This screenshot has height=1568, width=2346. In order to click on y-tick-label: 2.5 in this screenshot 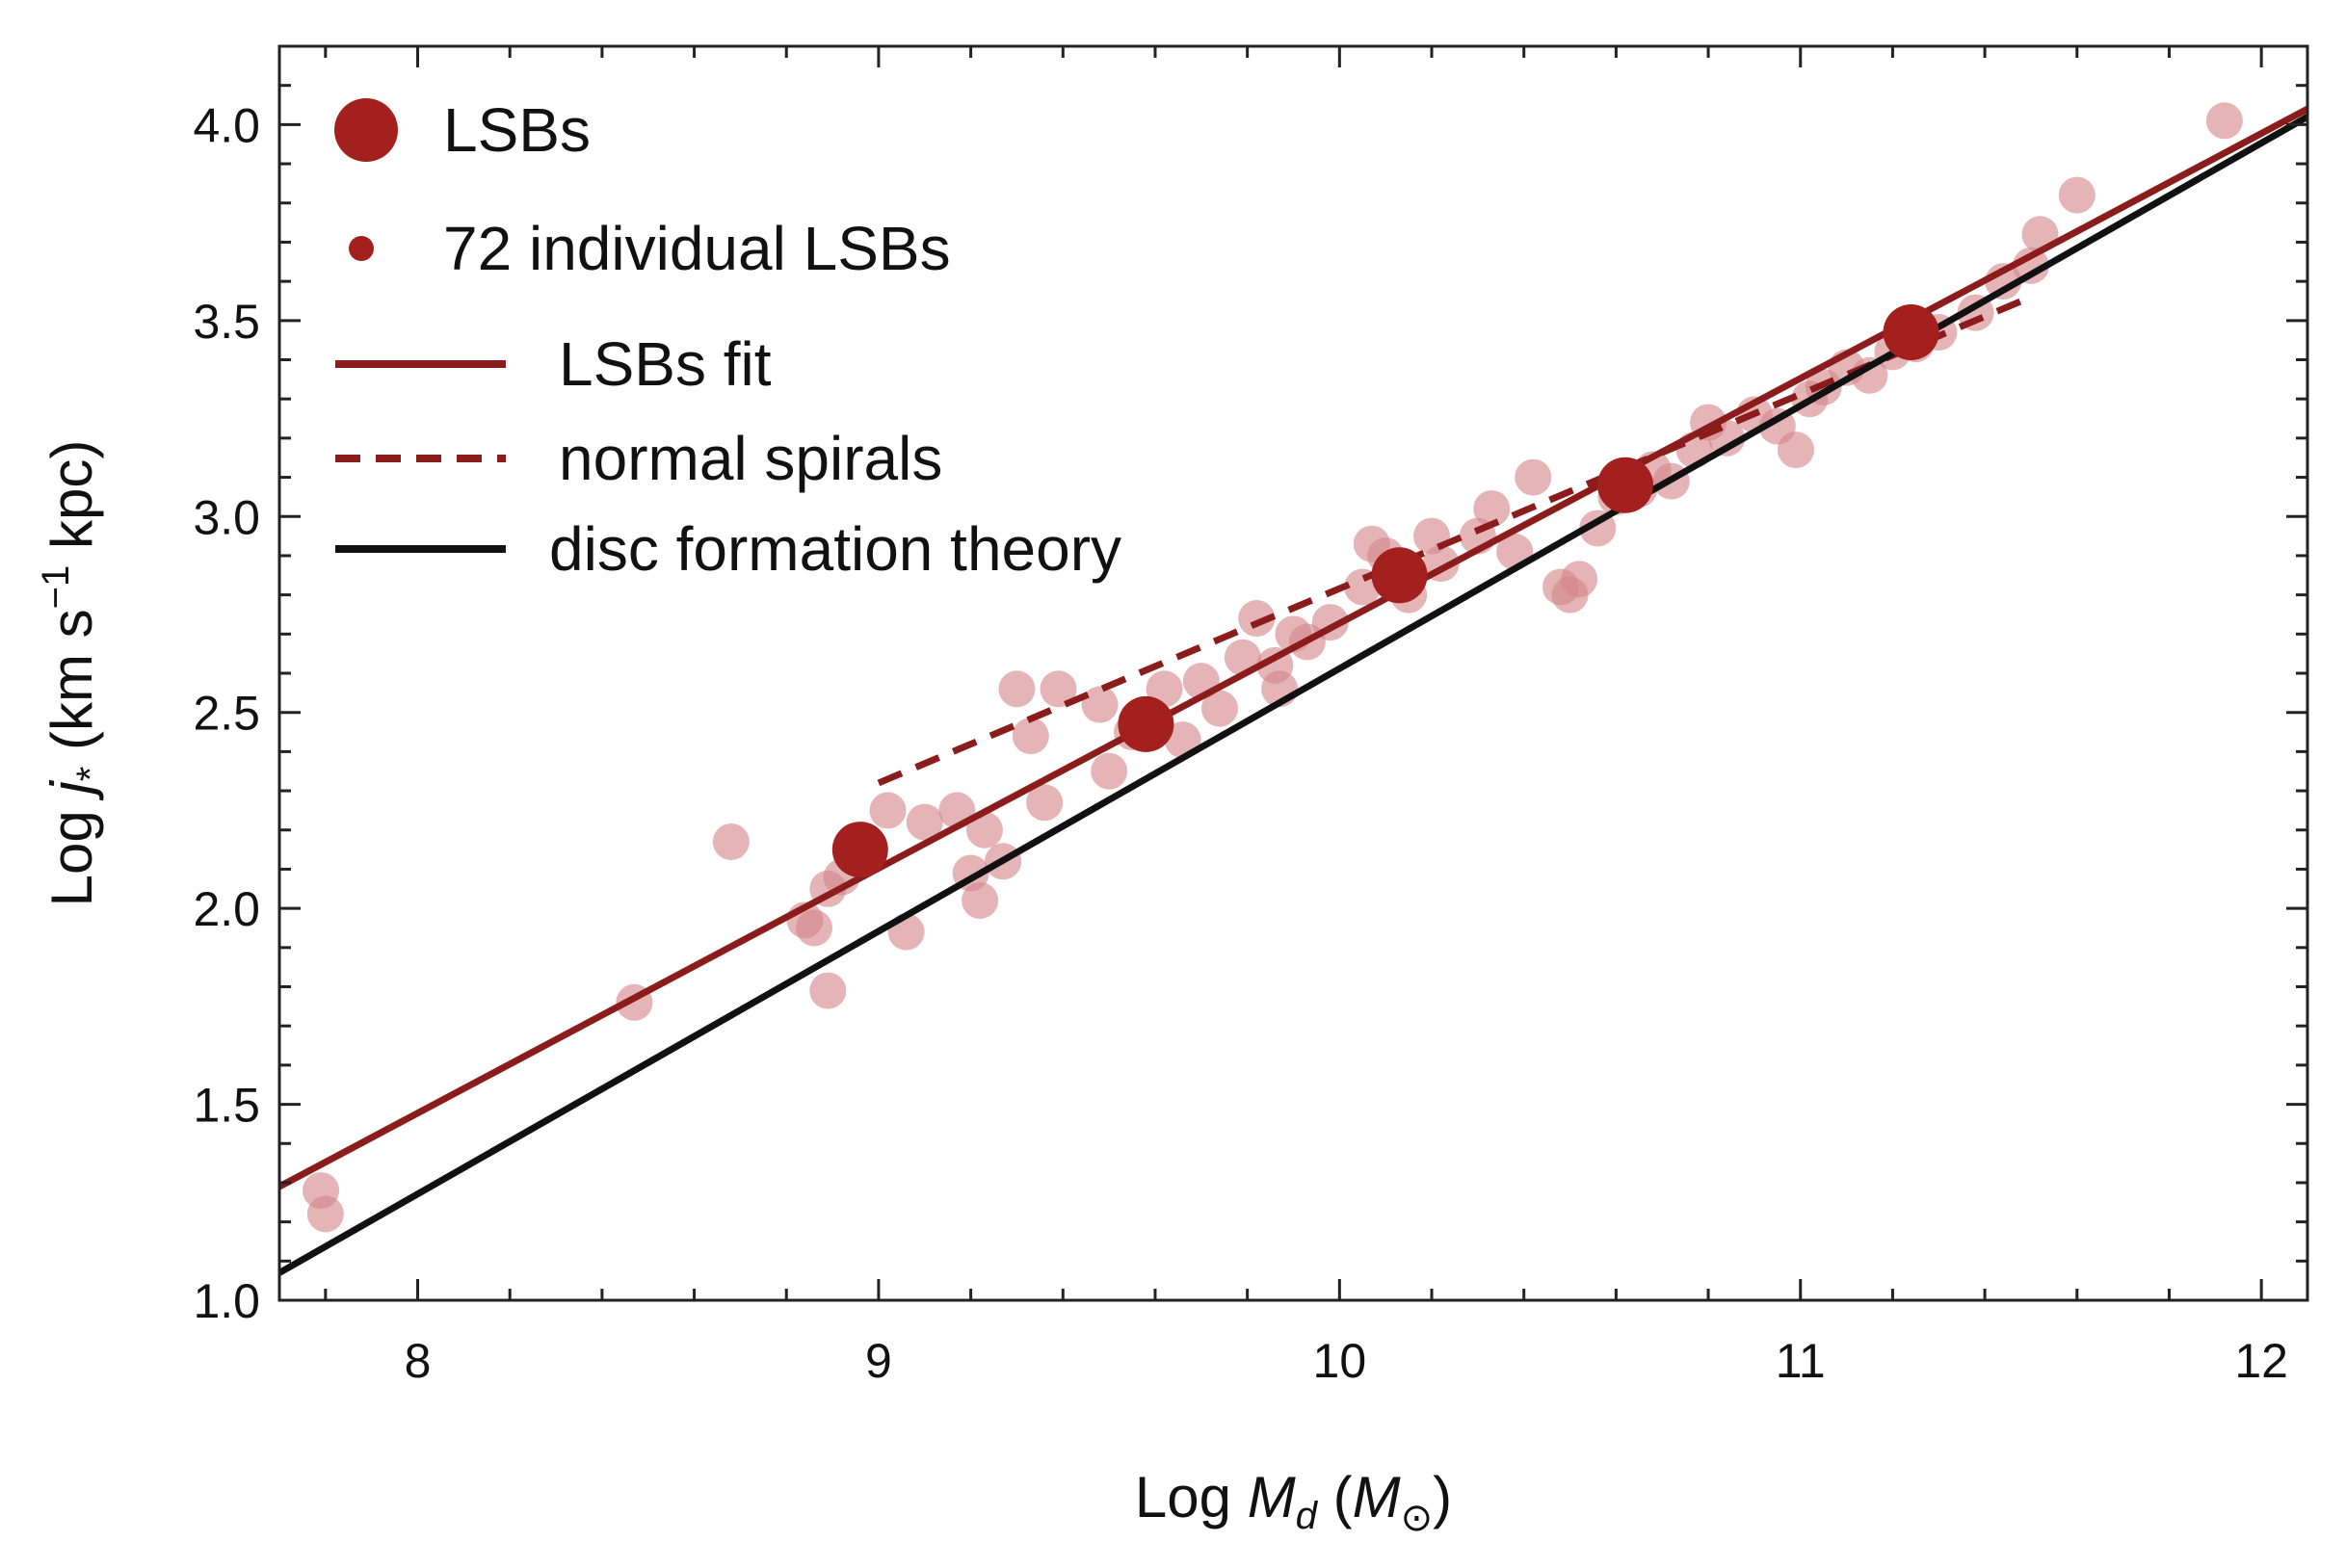, I will do `click(226, 714)`.